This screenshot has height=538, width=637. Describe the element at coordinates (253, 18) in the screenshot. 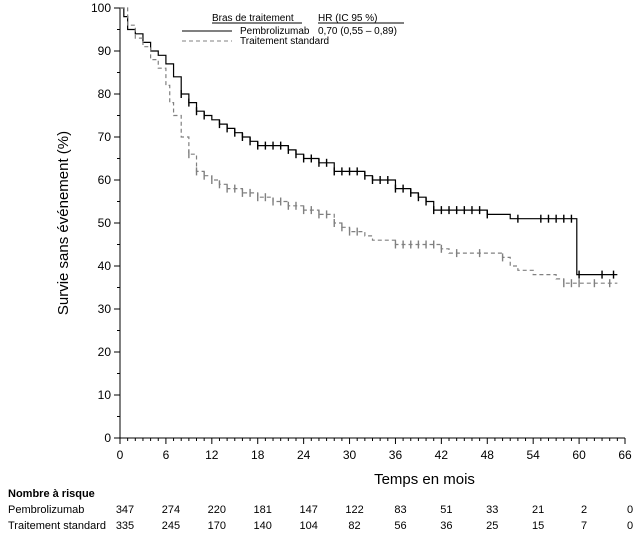

I see `legend-header-arm: Bras de traitement` at that location.